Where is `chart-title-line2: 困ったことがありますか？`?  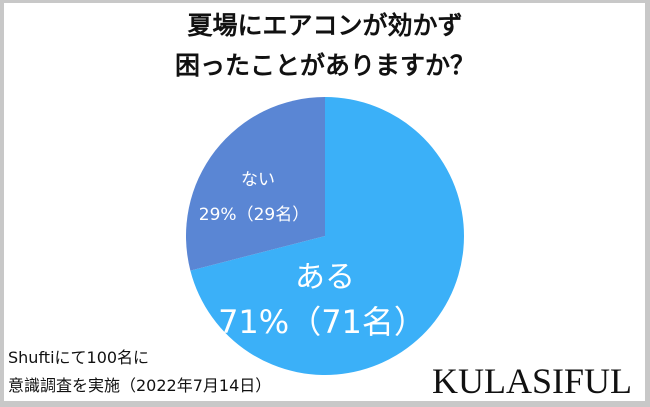
chart-title-line2: 困ったことがありますか？ is located at coordinates (324, 65).